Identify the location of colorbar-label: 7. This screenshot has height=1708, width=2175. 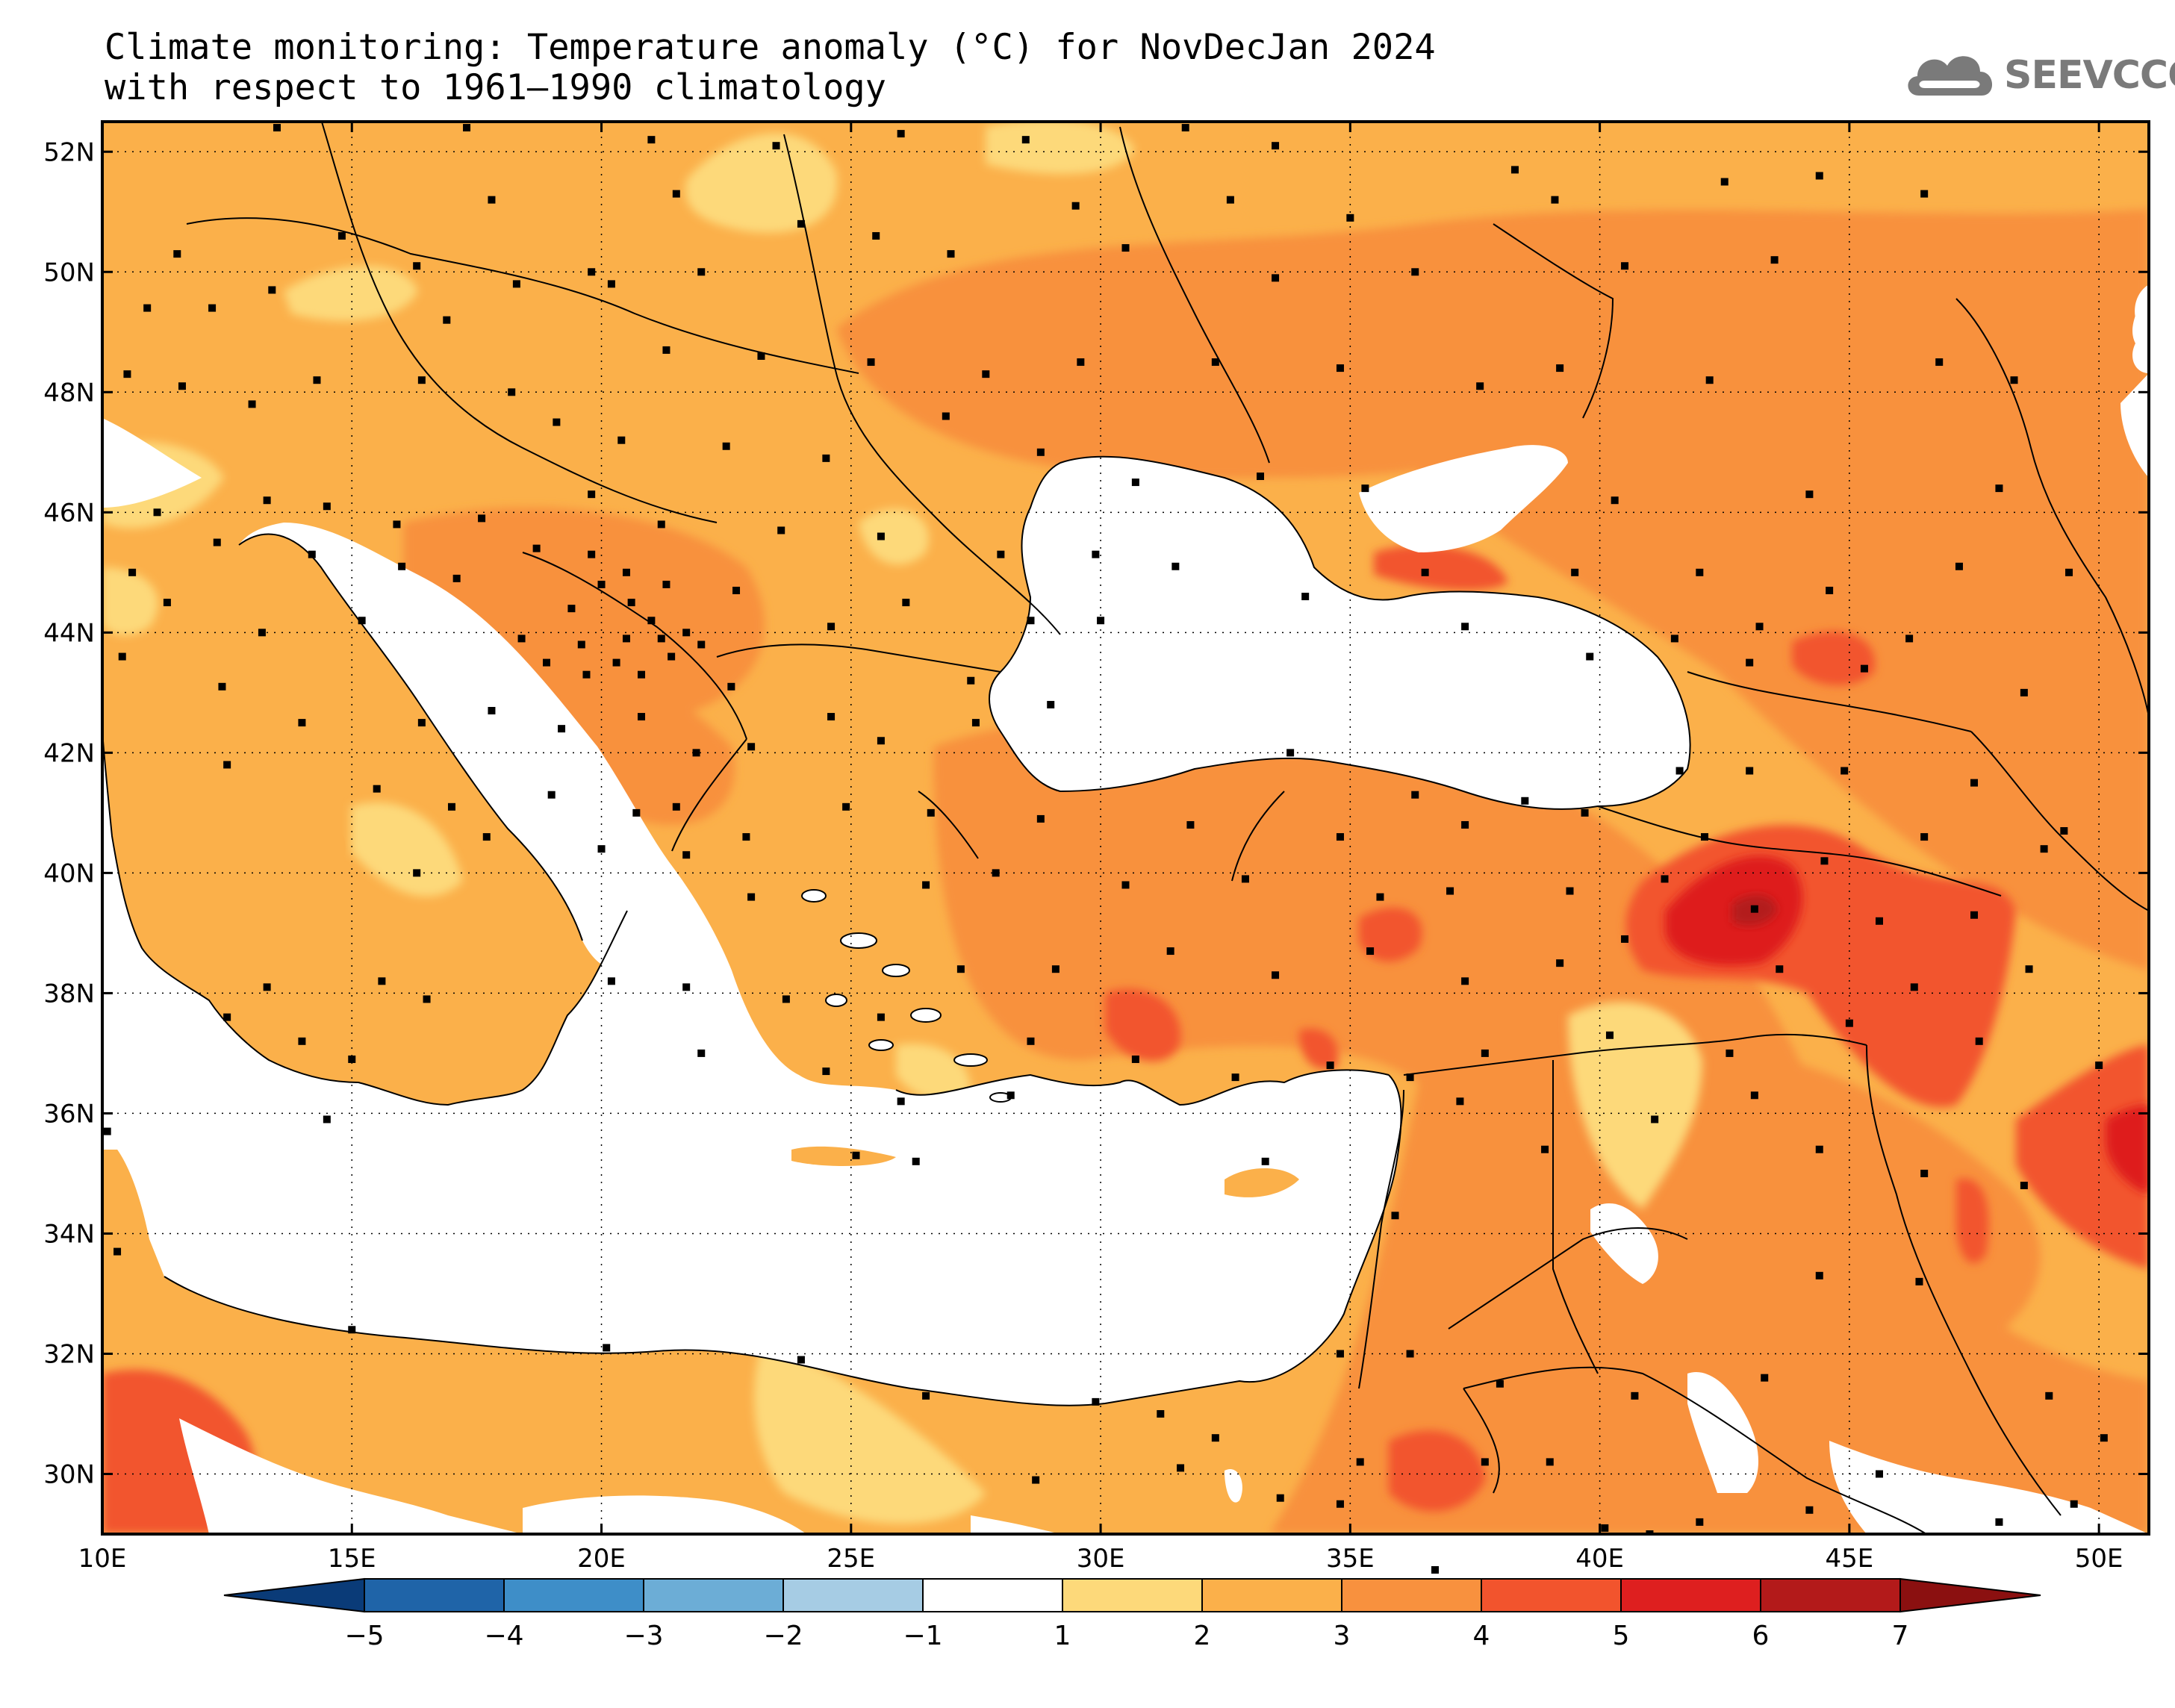
(1901, 1636).